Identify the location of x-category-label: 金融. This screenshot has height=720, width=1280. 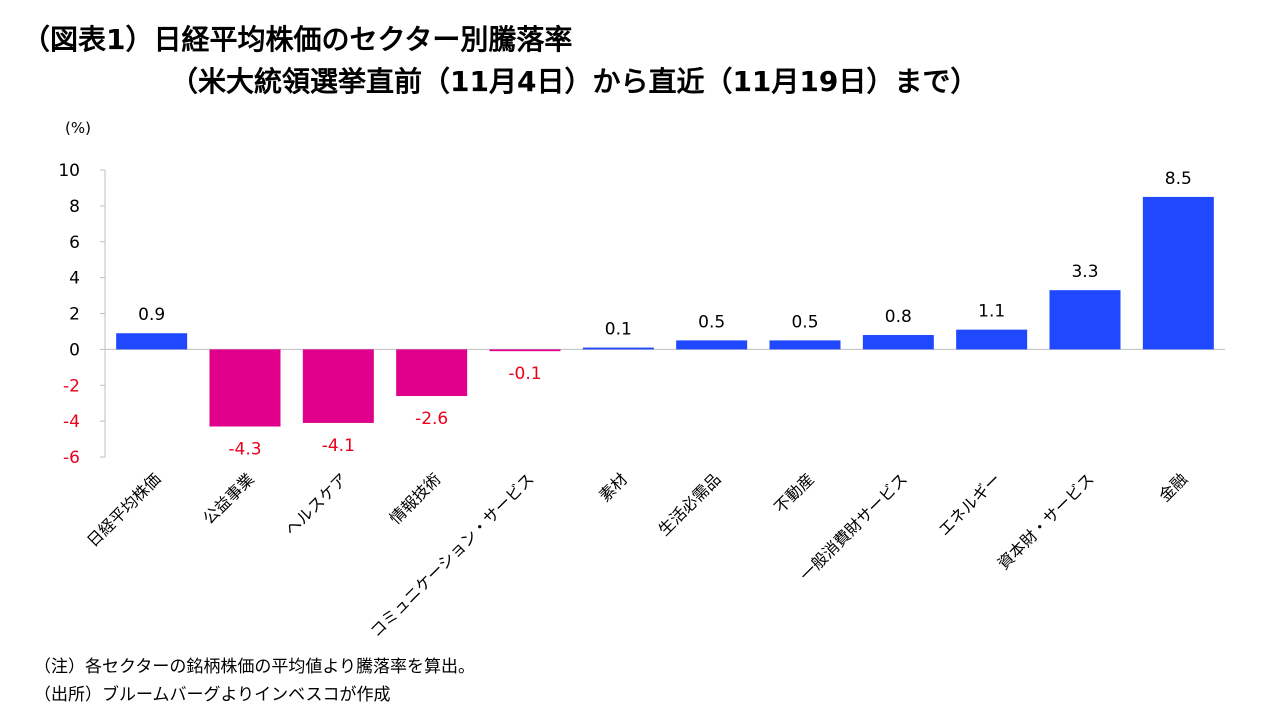
(1173, 487).